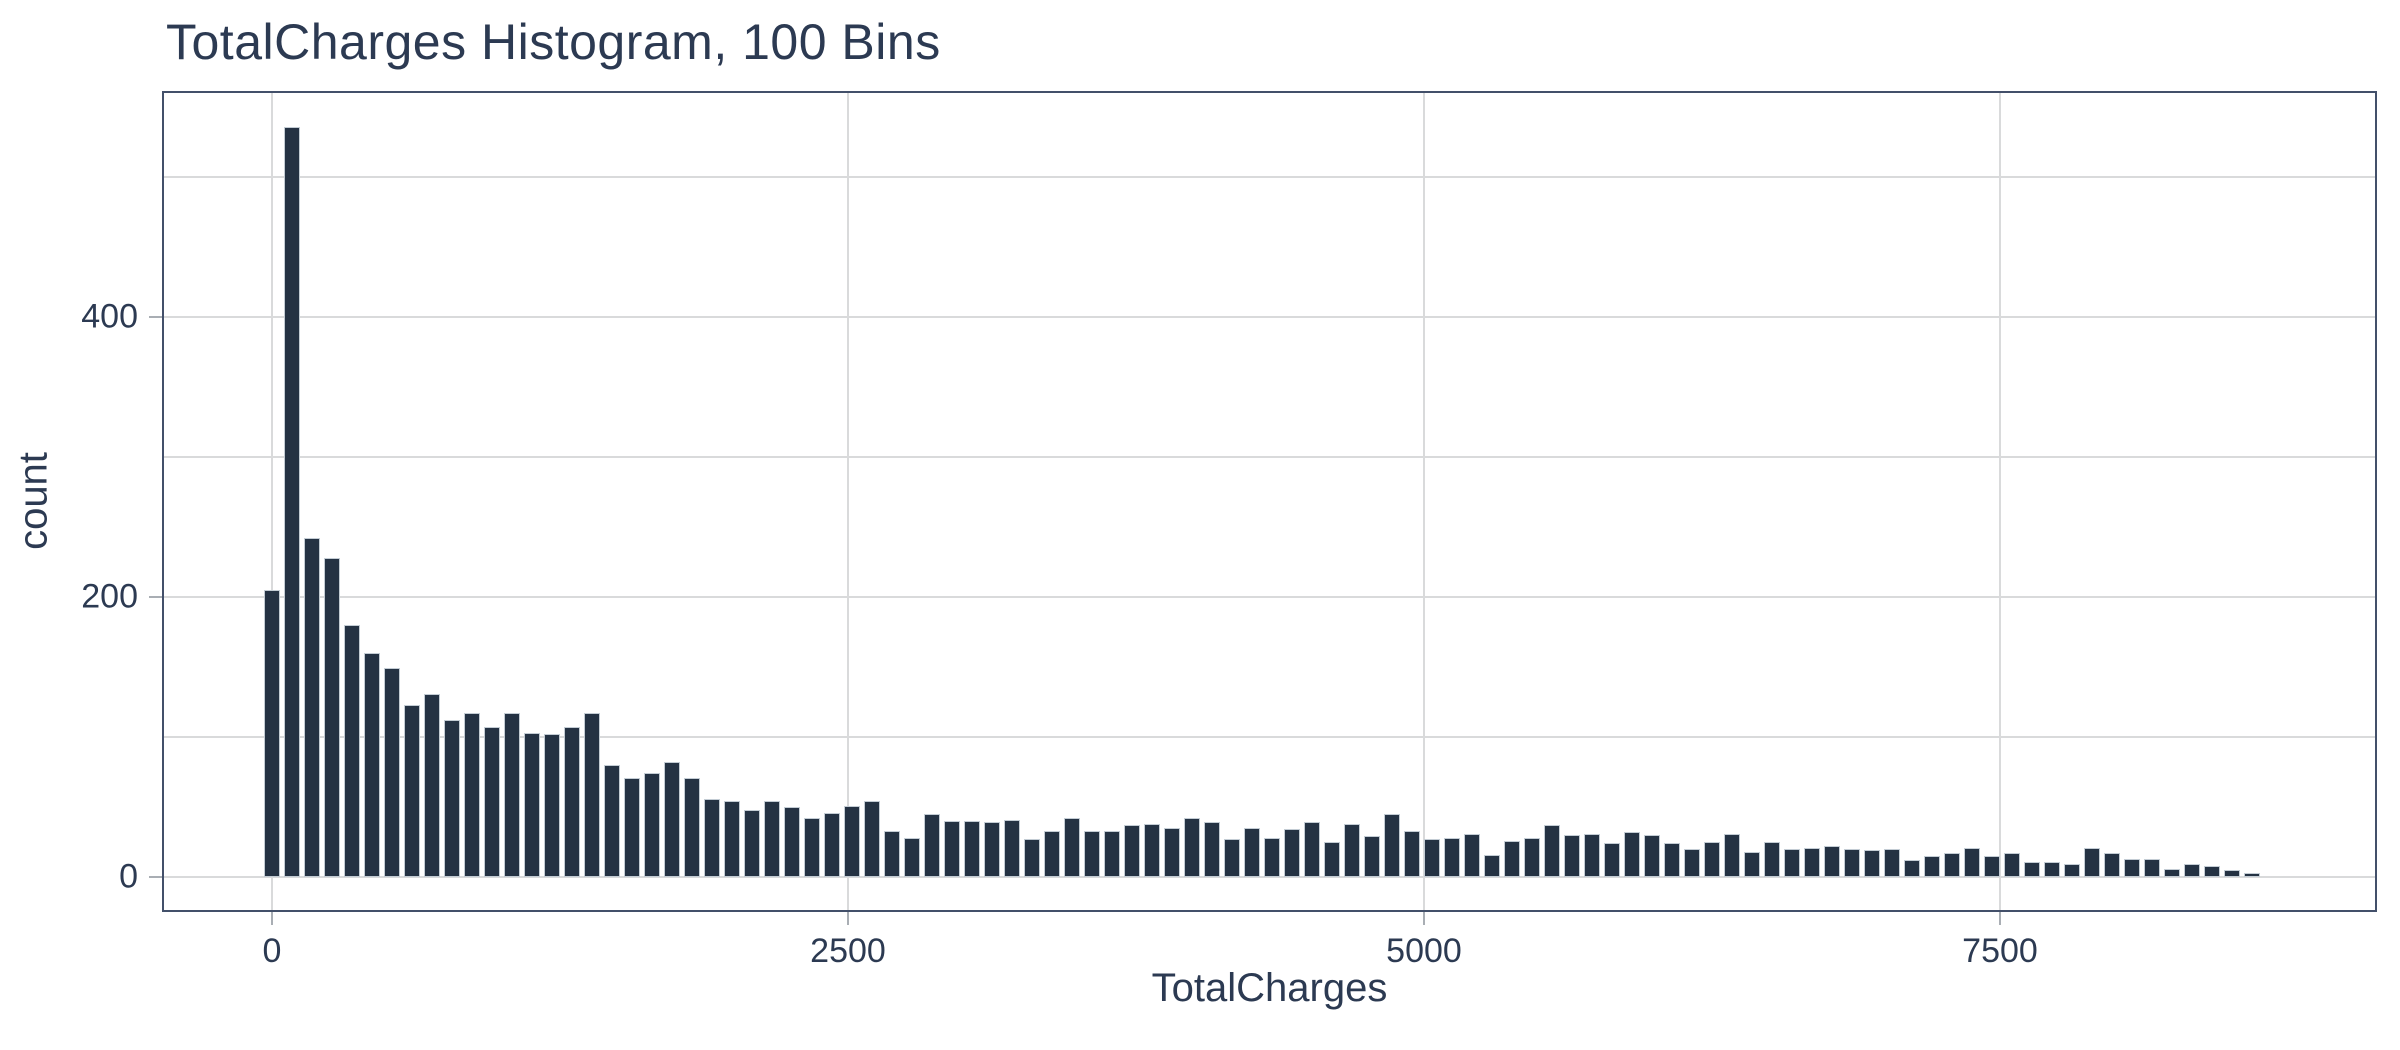 The height and width of the screenshot is (1050, 2400). Describe the element at coordinates (163, 501) in the screenshot. I see `left-spine` at that location.